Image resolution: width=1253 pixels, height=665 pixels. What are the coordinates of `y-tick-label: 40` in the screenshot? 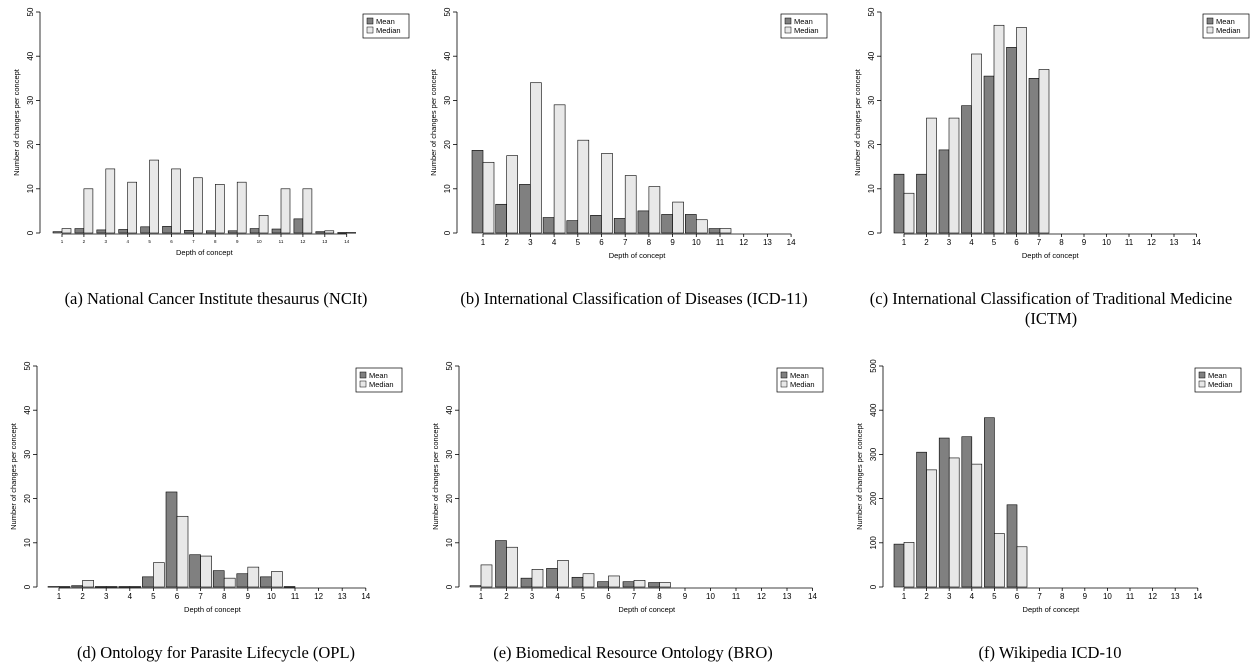 It's located at (27, 409).